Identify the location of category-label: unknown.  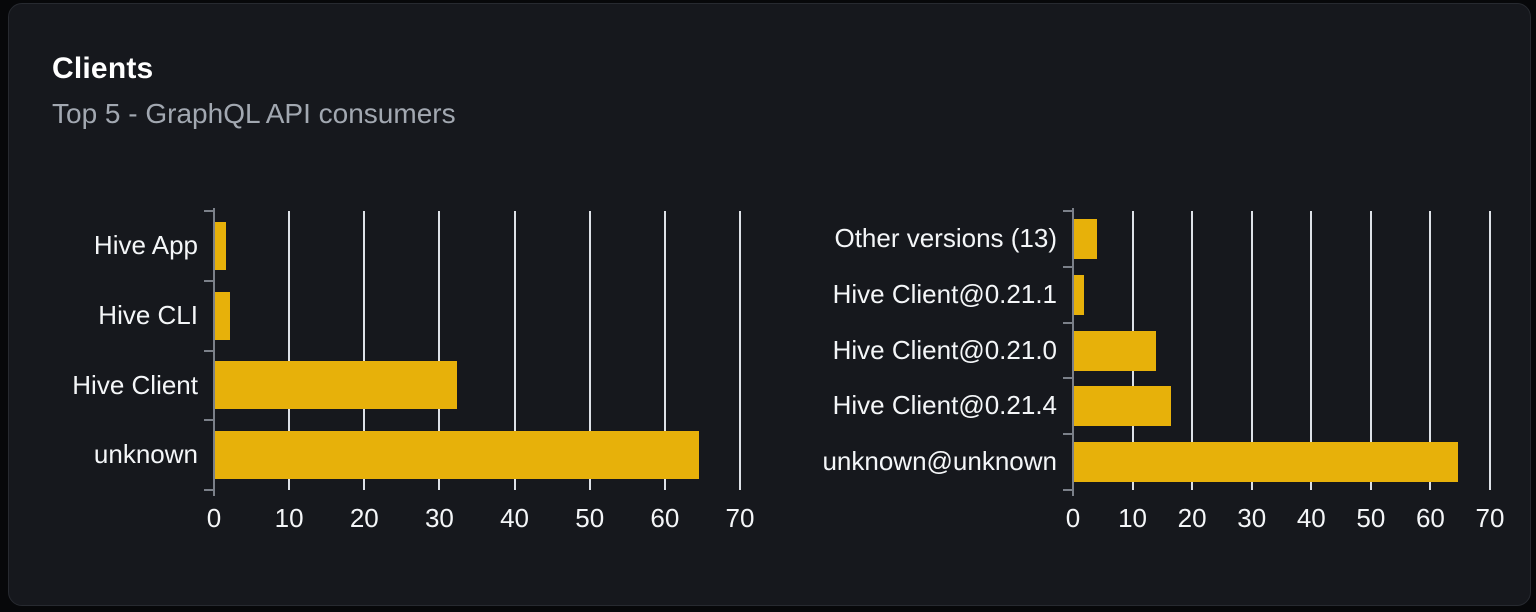
(145, 454).